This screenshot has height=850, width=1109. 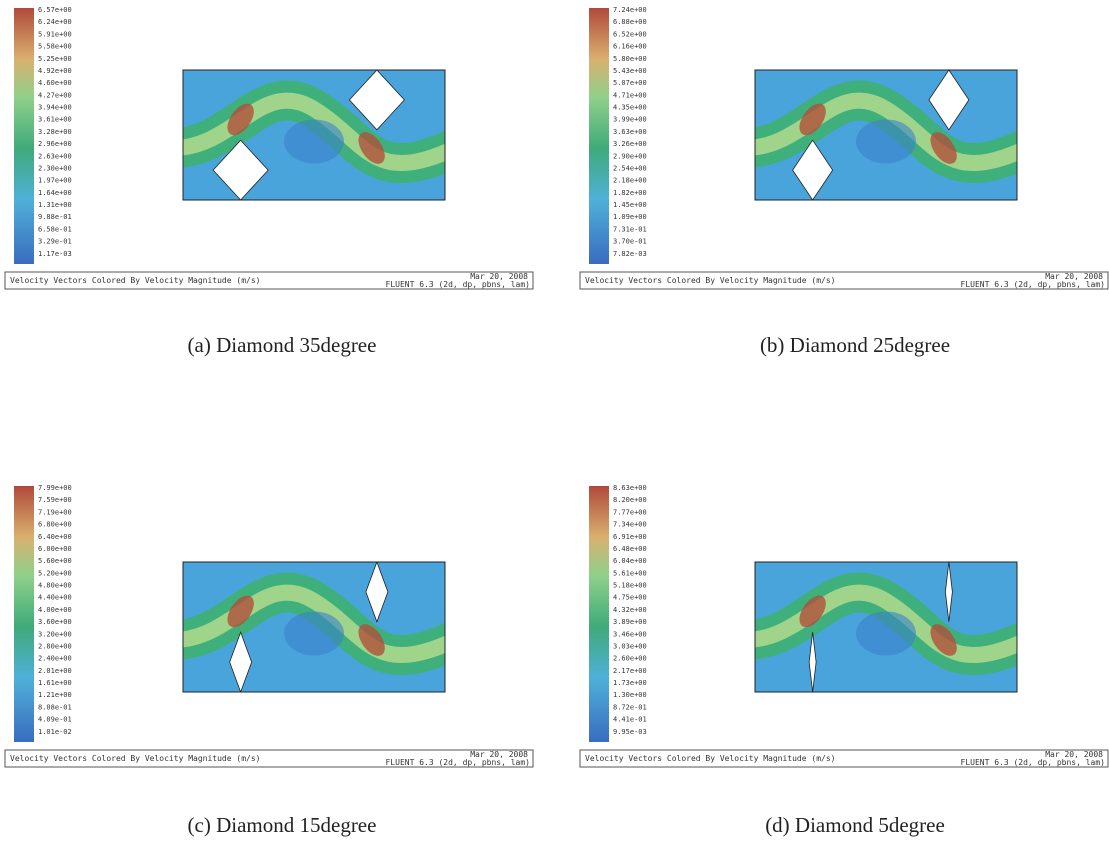 I want to click on colorbar-label: 2.18e+00, so click(x=630, y=181).